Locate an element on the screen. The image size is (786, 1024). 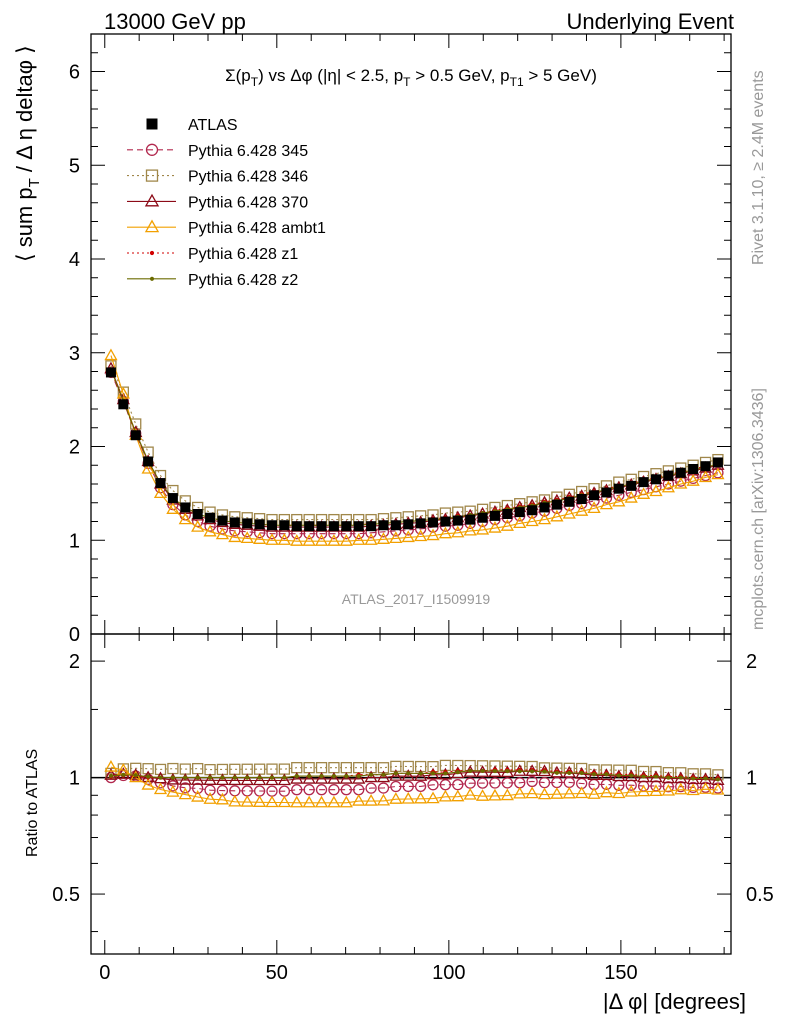
main-y-tick-label: 3 is located at coordinates (74, 354).